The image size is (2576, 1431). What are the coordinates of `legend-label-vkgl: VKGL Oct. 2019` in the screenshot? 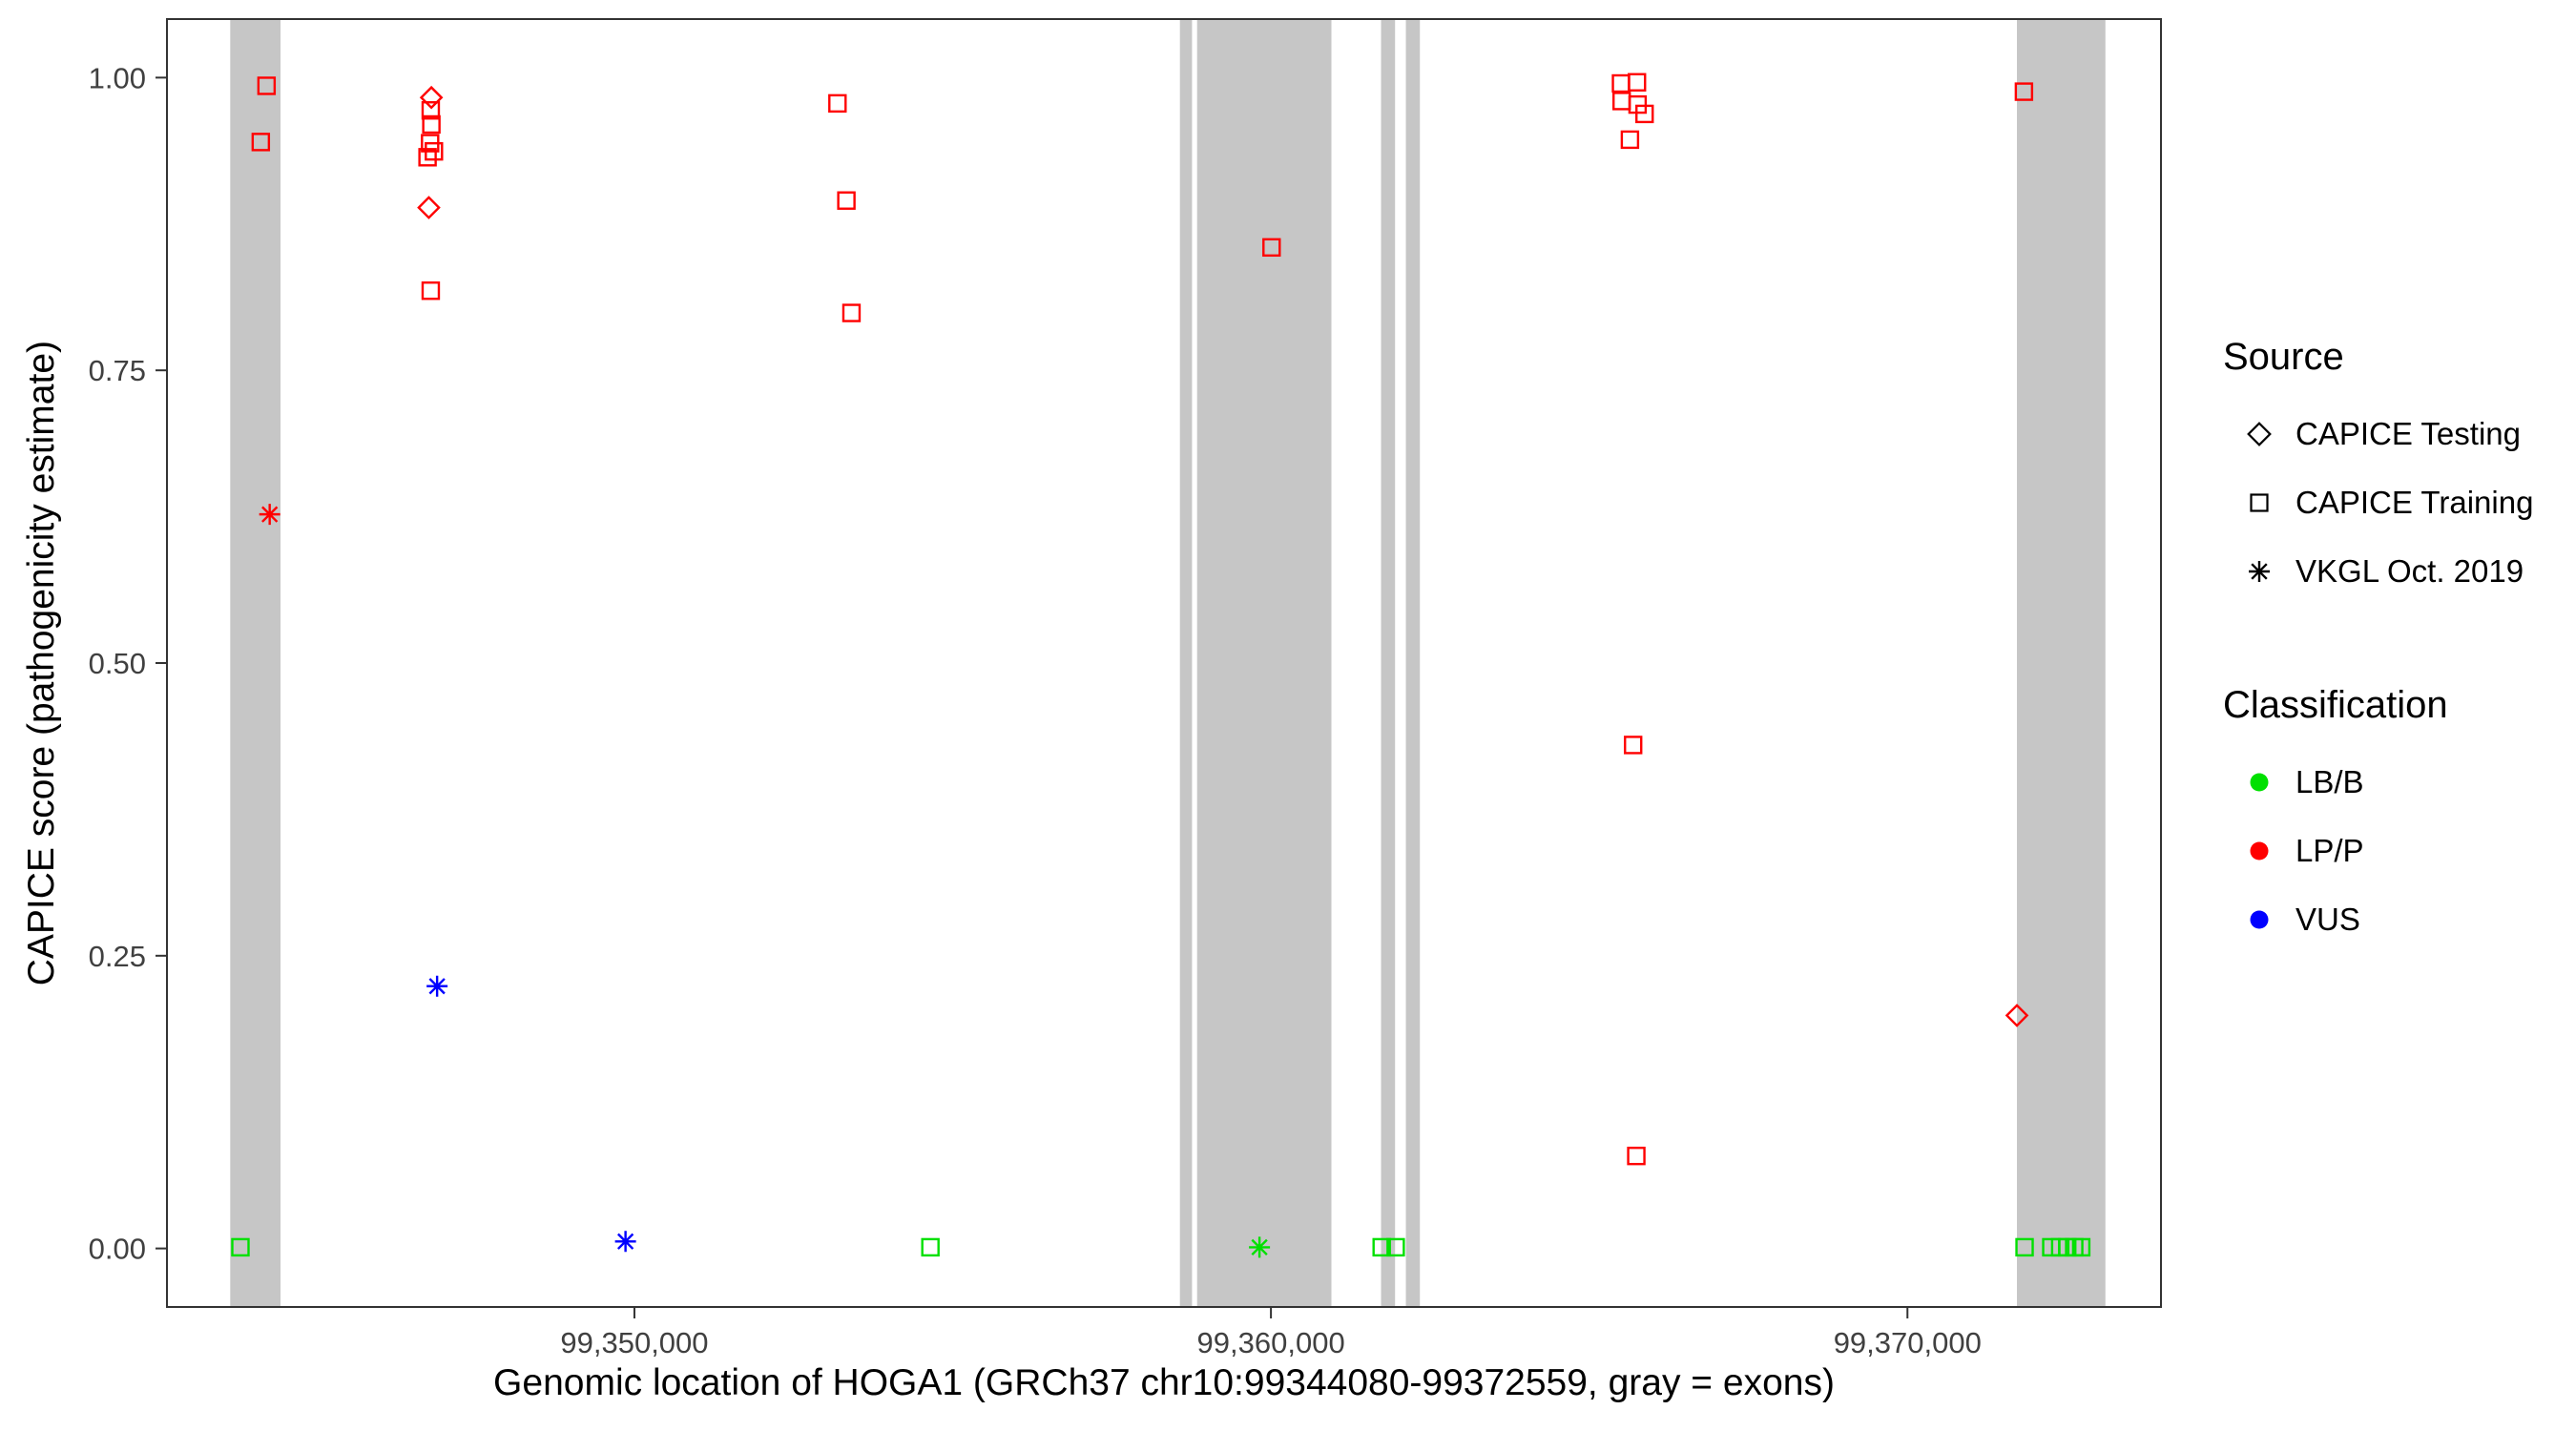 It's located at (2410, 571).